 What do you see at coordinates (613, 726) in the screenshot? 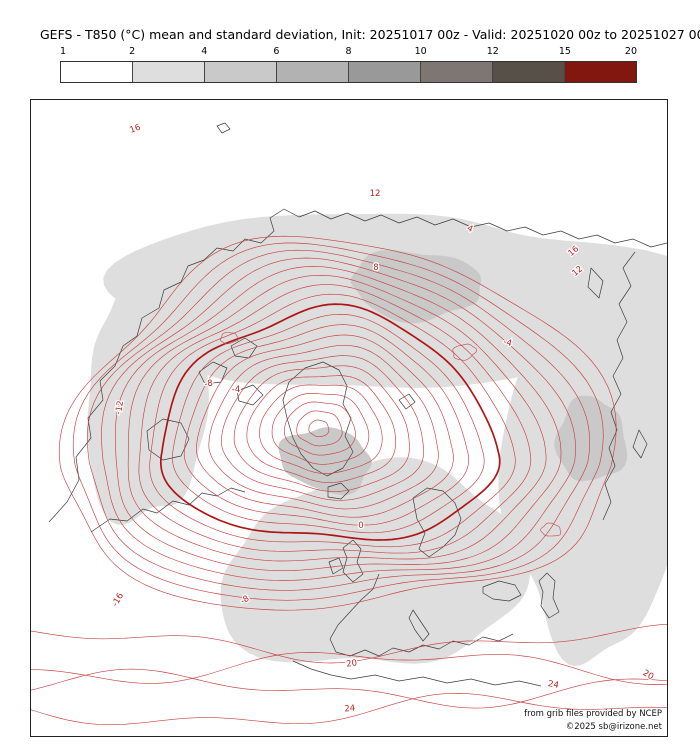
I see `credit-line-copyright: ©2025 sb@irizone.net` at bounding box center [613, 726].